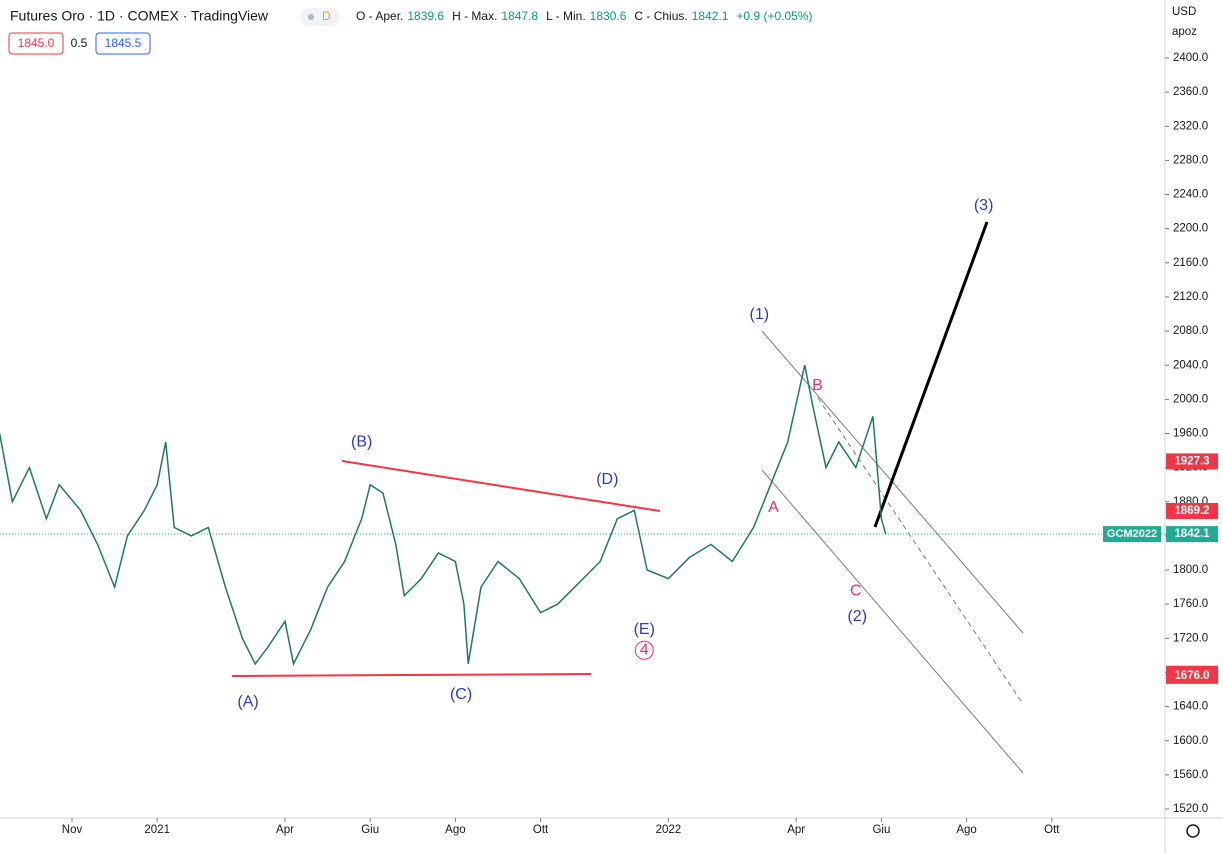  What do you see at coordinates (1190, 126) in the screenshot?
I see `y-tick-label: 2320.0` at bounding box center [1190, 126].